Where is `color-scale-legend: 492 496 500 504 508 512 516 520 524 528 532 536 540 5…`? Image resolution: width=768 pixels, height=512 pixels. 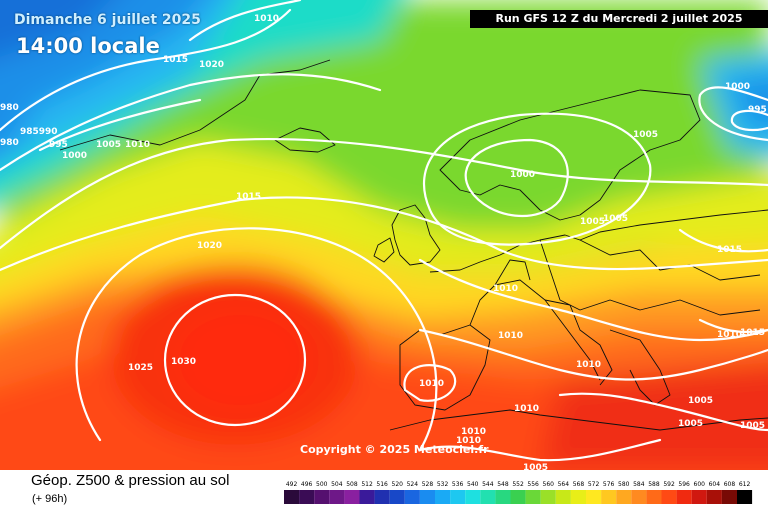 color-scale-legend: 492 496 500 504 508 512 516 520 524 528 532 536 540 5… is located at coordinates (518, 492).